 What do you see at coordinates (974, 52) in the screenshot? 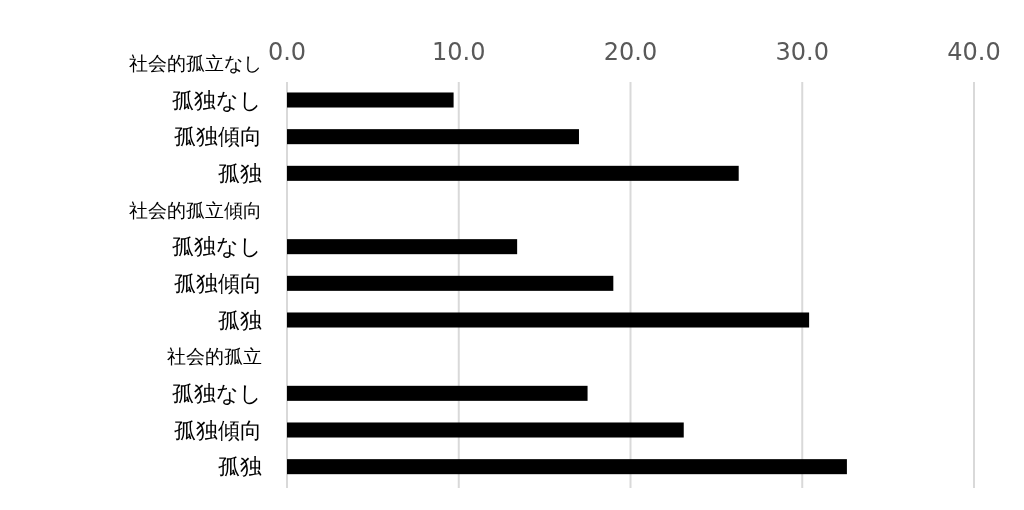
I see `x-tick-label: 40.0` at bounding box center [974, 52].